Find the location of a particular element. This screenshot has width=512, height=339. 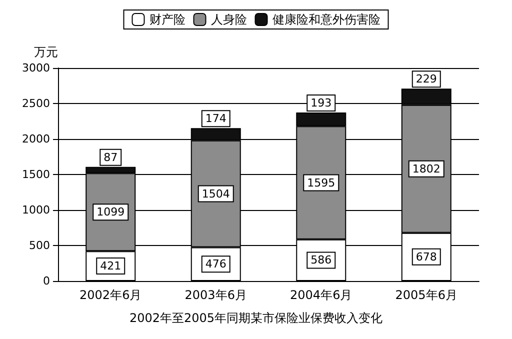

data-label: 421 is located at coordinates (111, 266).